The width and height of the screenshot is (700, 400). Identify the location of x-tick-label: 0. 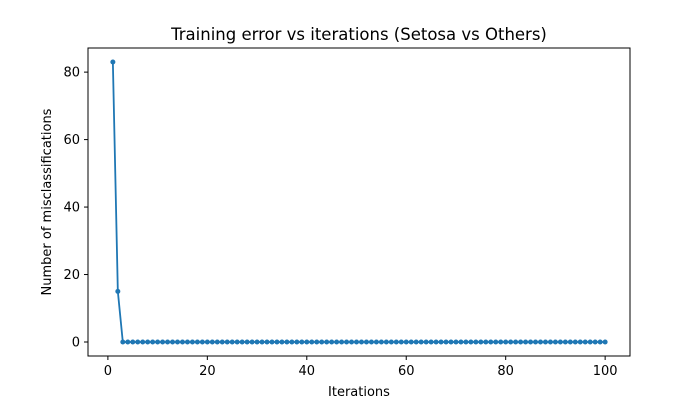
(108, 371).